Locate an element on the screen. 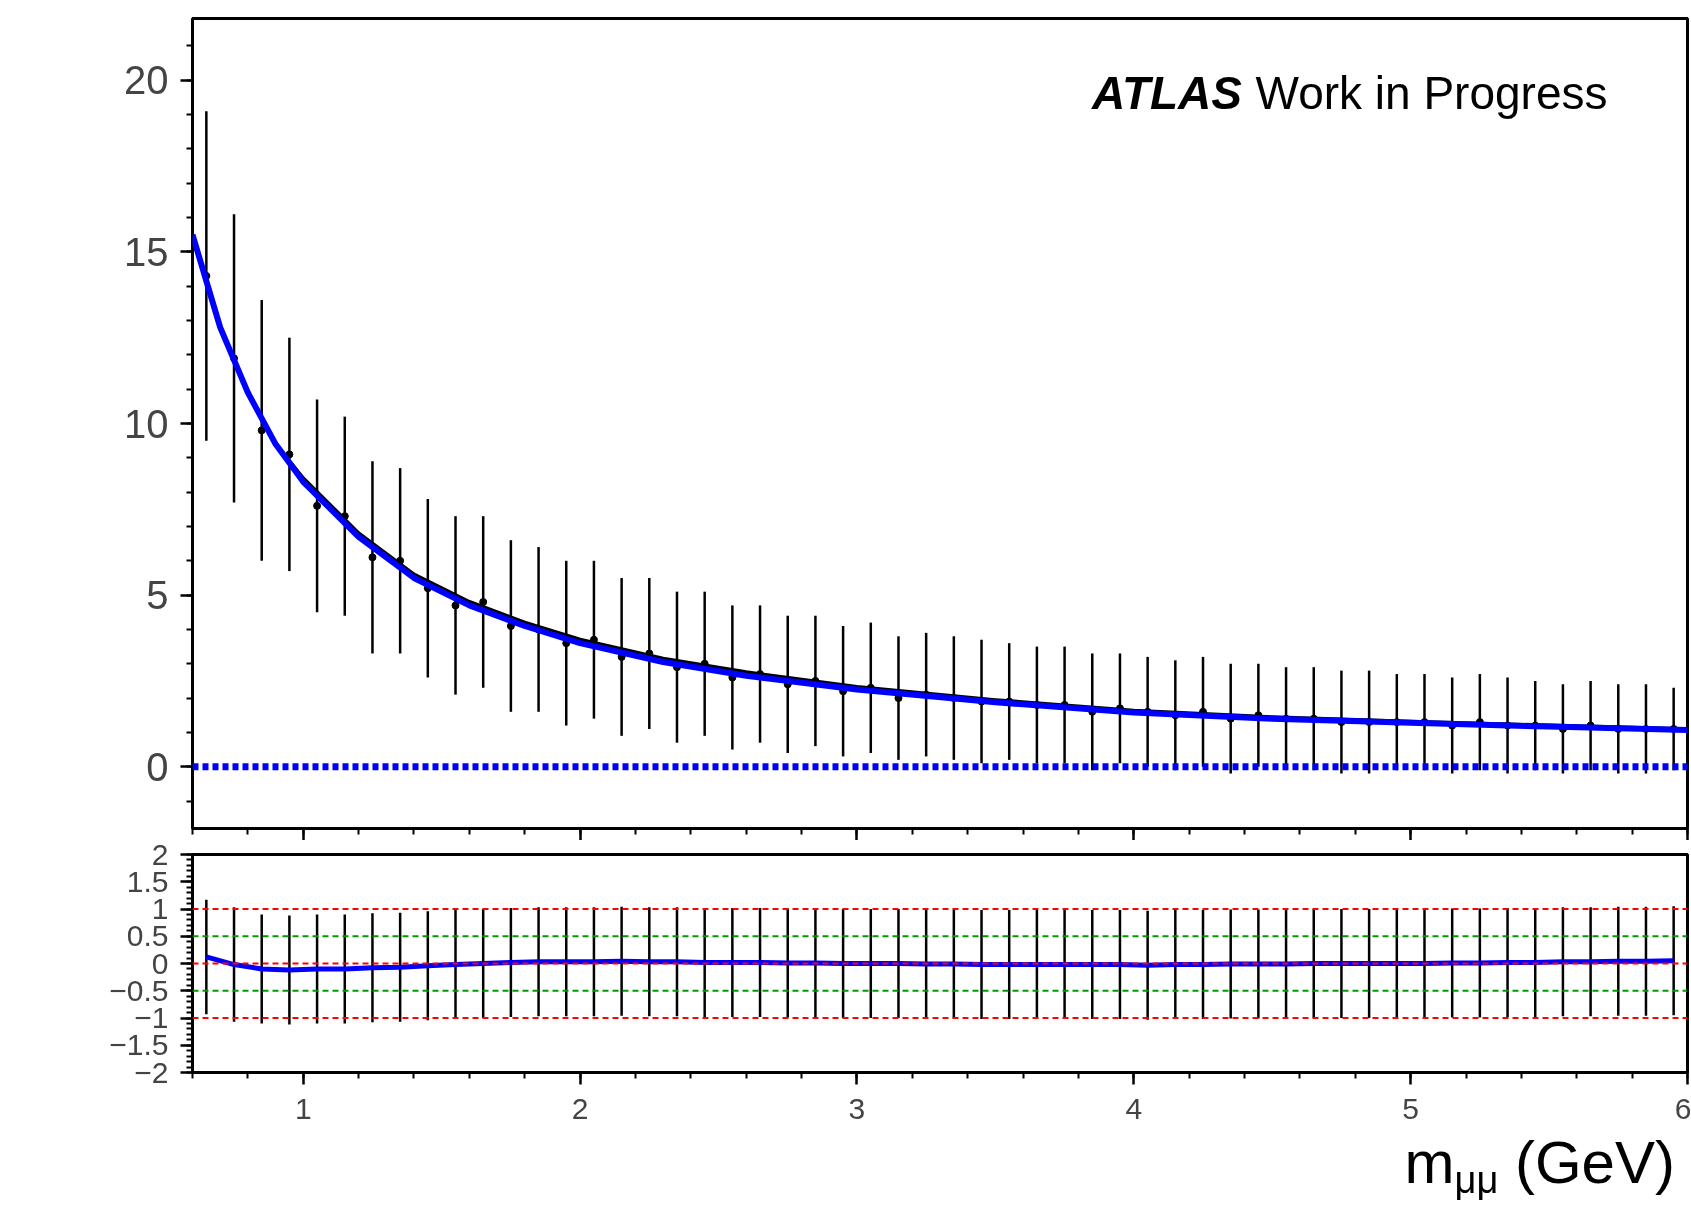 This screenshot has height=1209, width=1691. y-tick-label: 5 is located at coordinates (157, 595).